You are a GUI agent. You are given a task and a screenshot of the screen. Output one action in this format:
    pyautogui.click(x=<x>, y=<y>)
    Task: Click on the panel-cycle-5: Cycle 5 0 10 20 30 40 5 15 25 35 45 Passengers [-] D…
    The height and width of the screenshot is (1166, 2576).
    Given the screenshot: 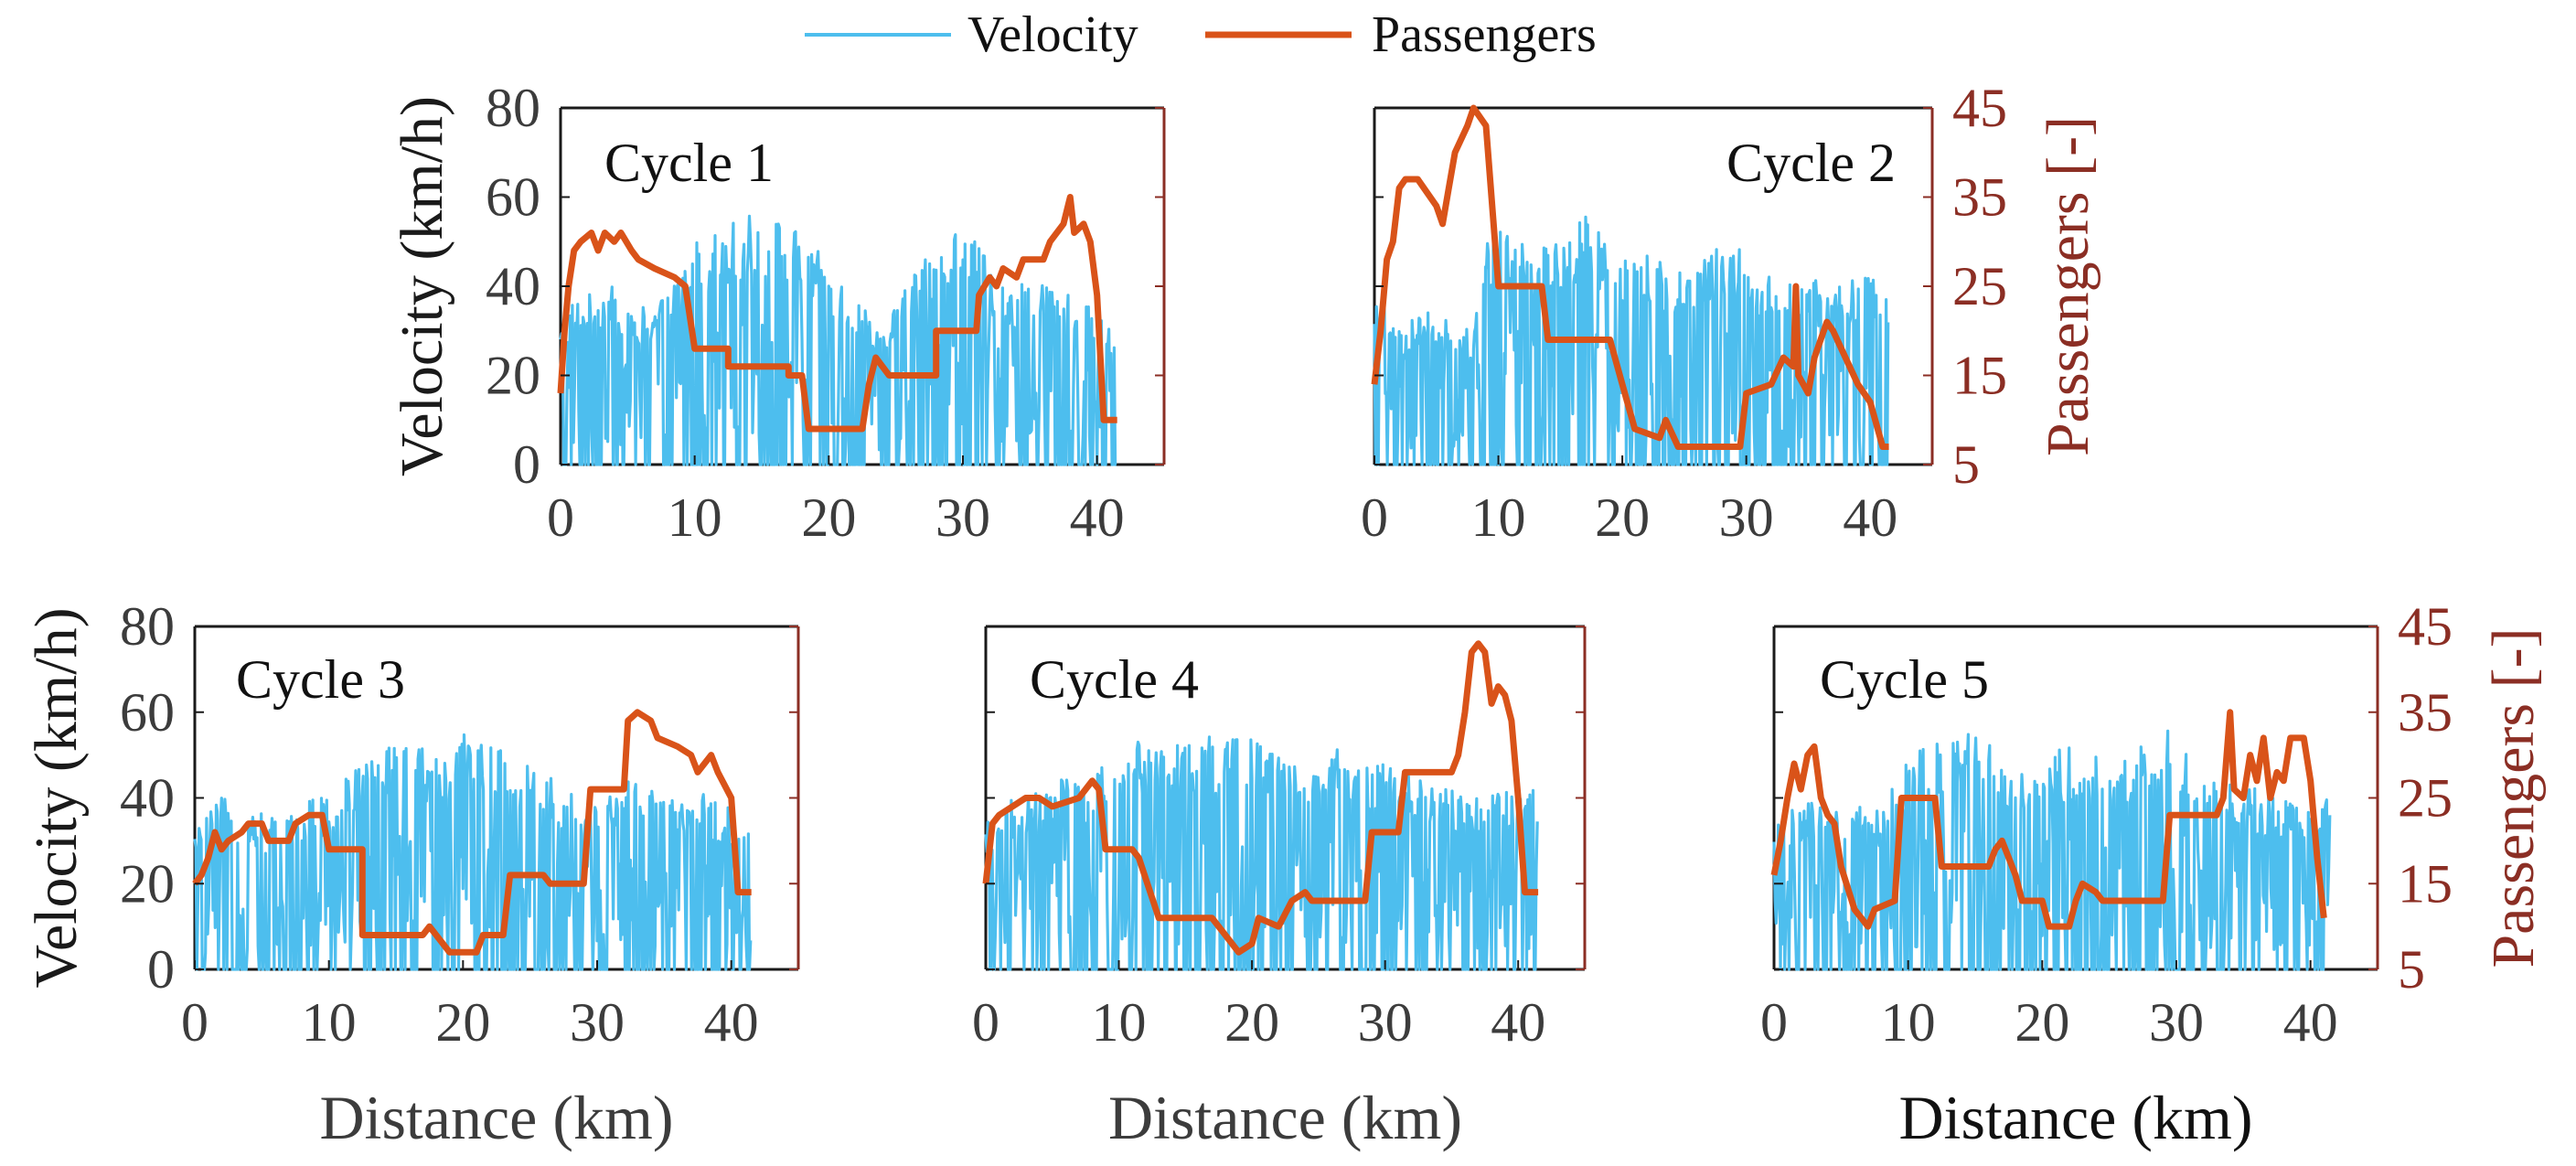 What is the action you would take?
    pyautogui.click(x=2153, y=874)
    